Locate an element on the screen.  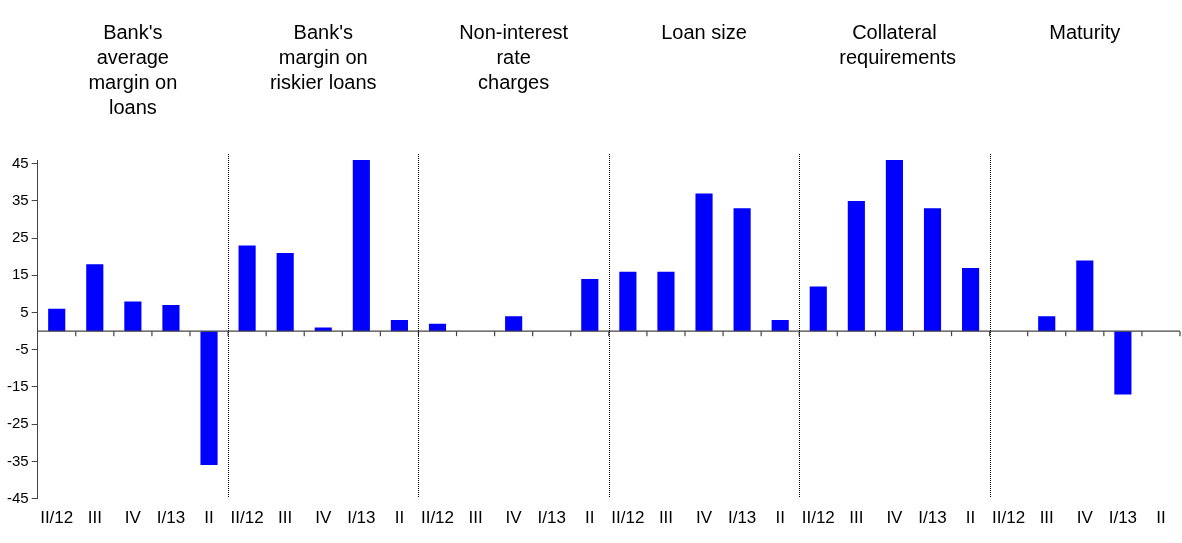
text: Collateral requirements is located at coordinates (897, 45).